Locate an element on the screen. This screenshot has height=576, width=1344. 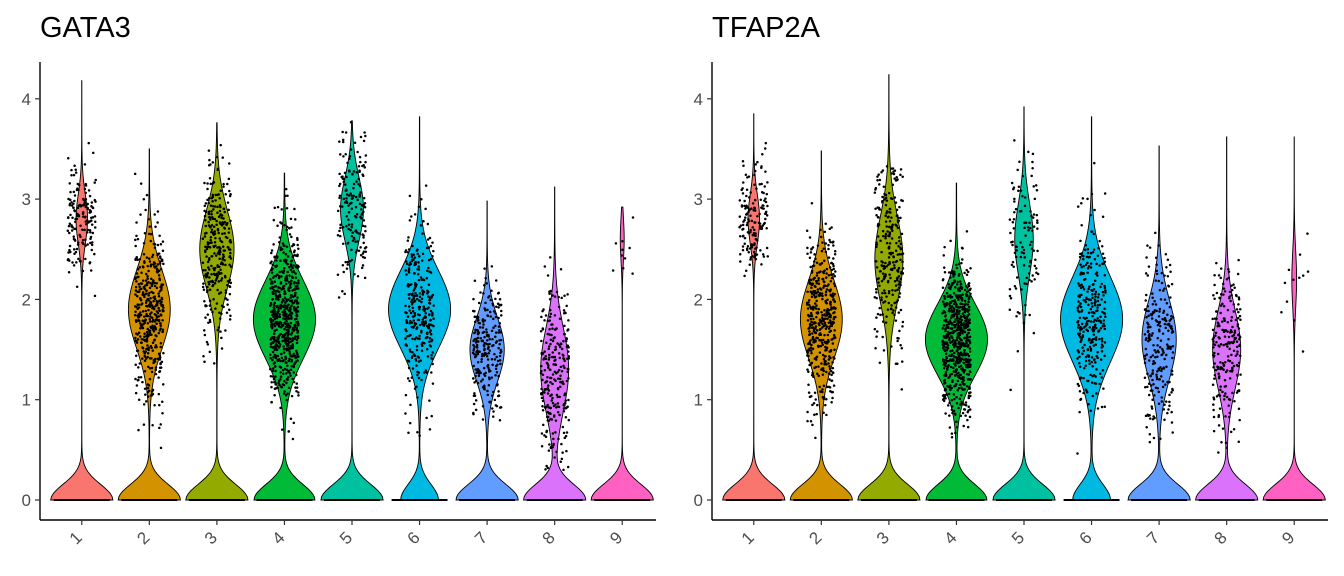
violin-shape is located at coordinates (821, 325).